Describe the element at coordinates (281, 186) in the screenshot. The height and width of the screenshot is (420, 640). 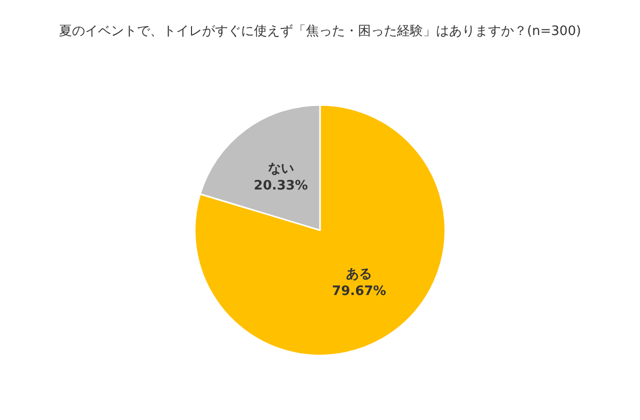
I see `data-label: 20.33%` at that location.